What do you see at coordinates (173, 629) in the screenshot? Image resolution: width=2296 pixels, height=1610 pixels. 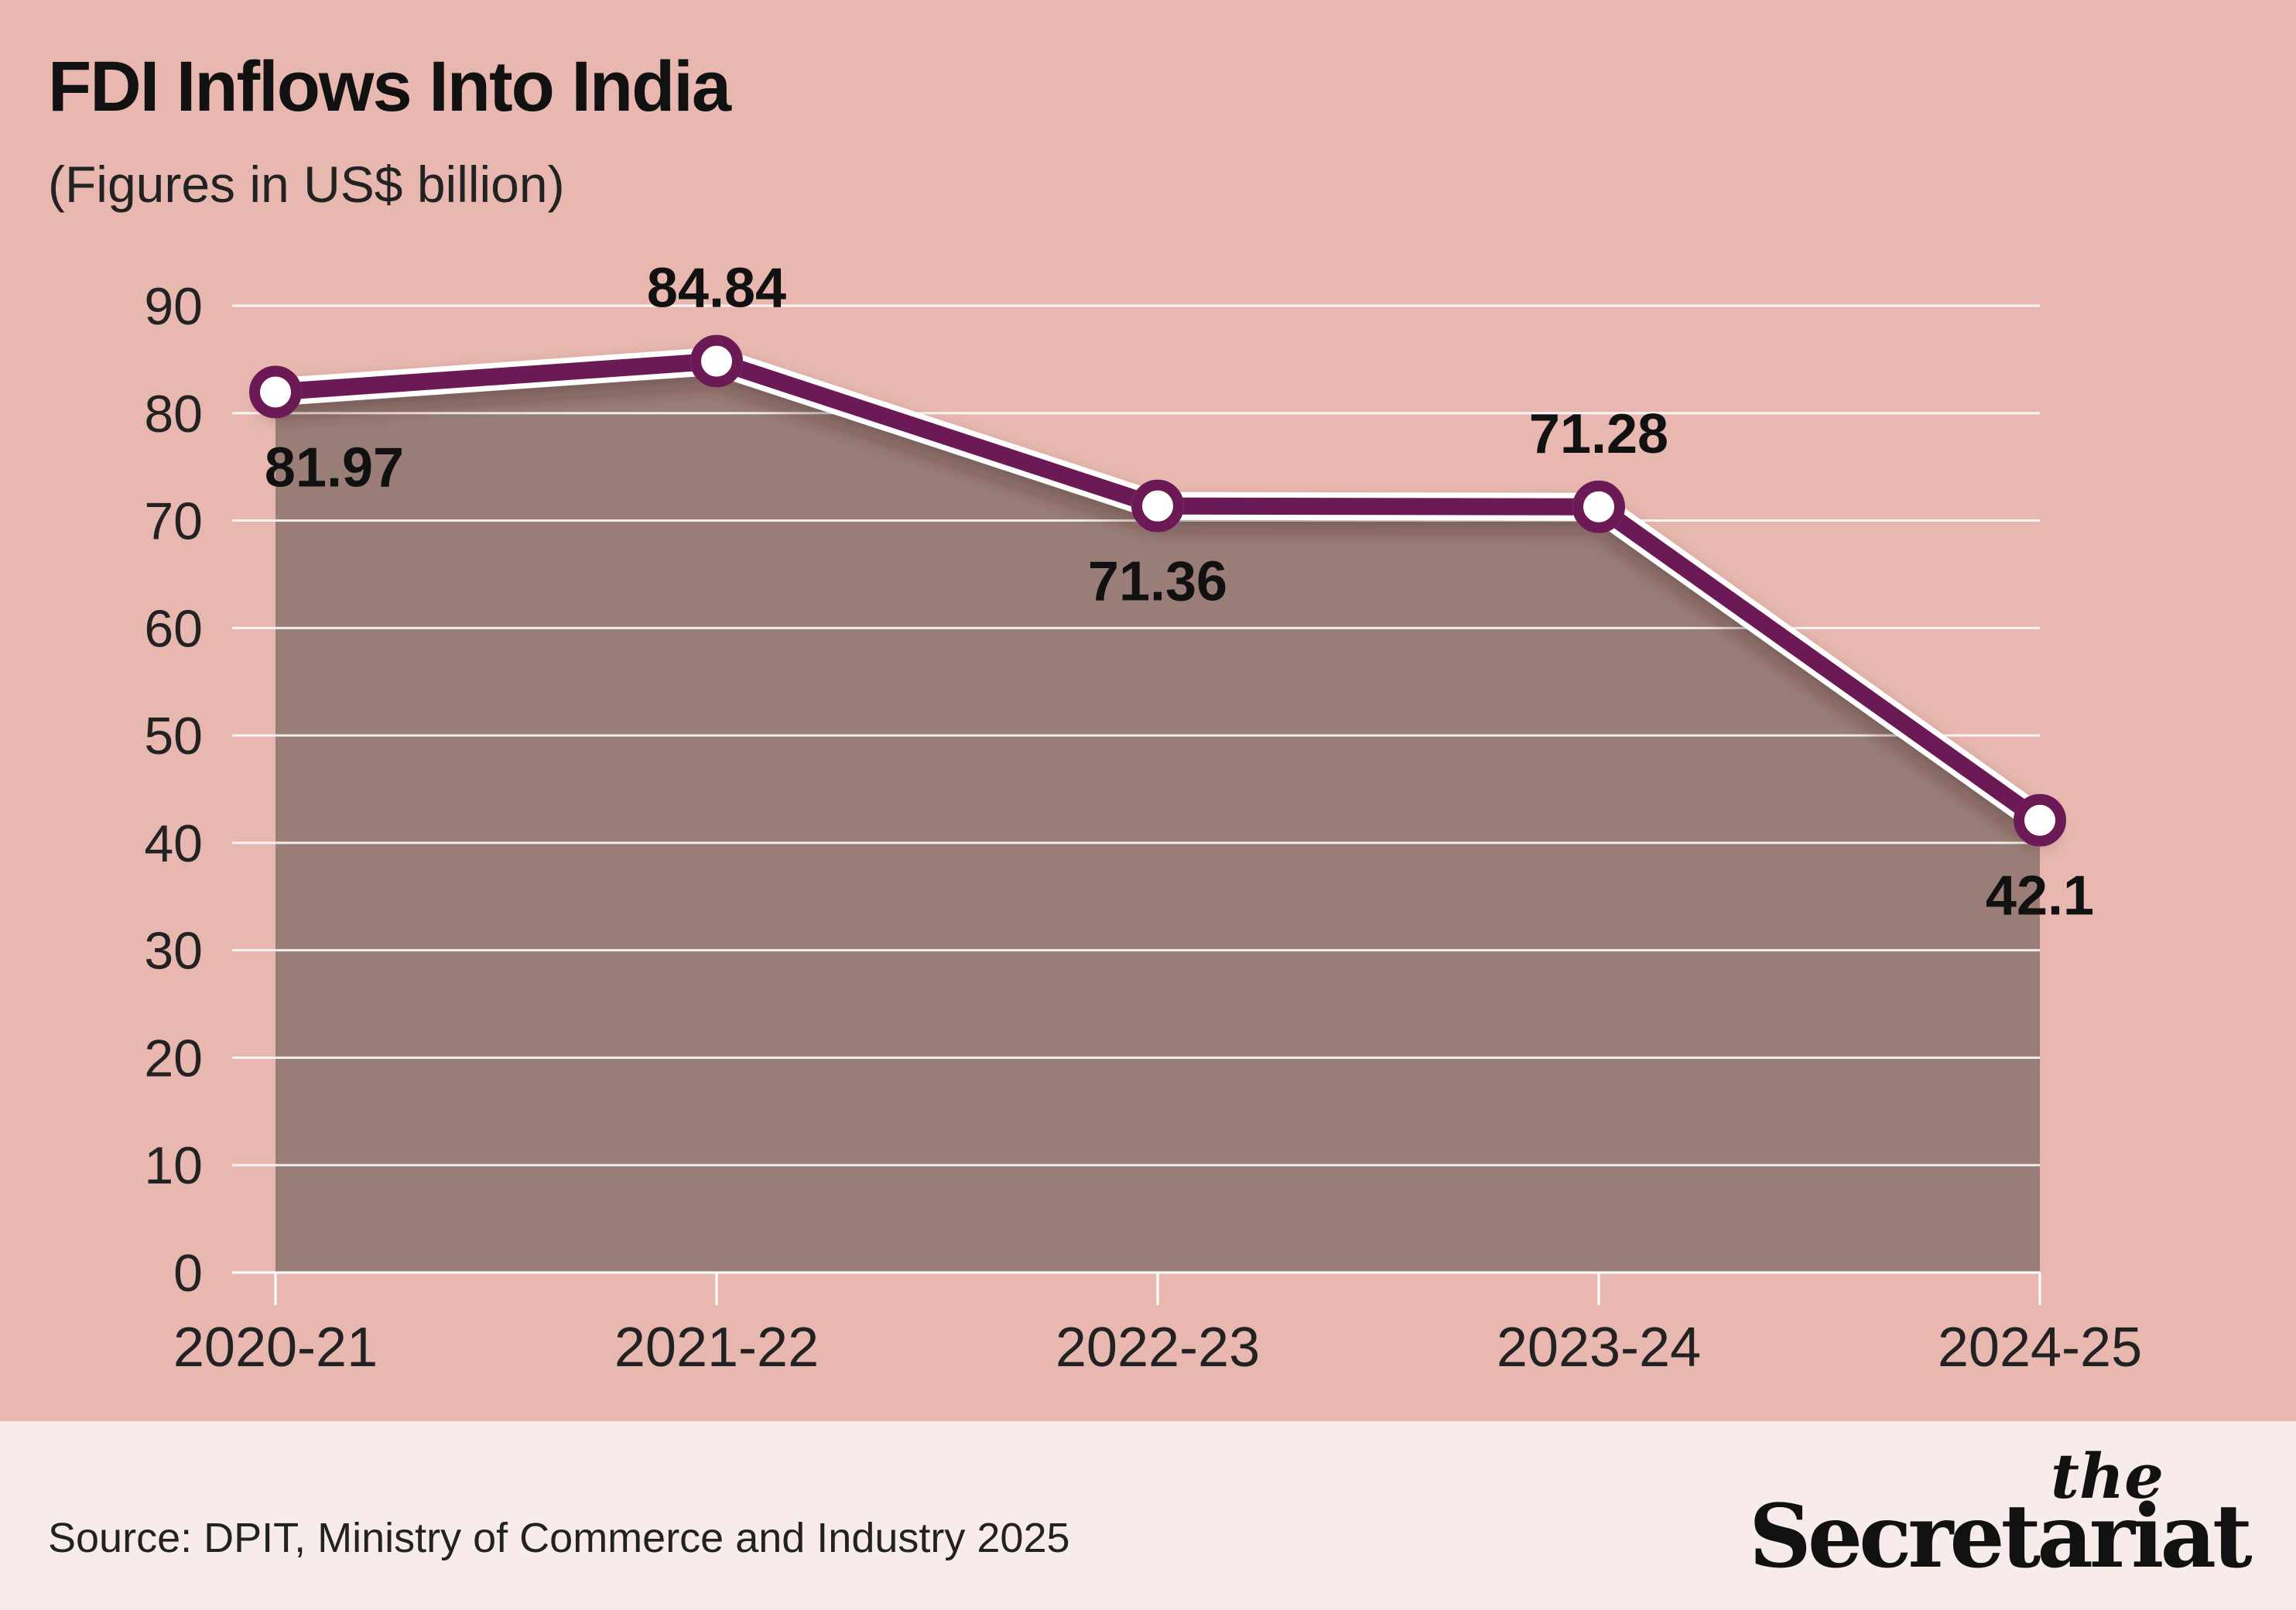 I see `y-tick-label: 60` at bounding box center [173, 629].